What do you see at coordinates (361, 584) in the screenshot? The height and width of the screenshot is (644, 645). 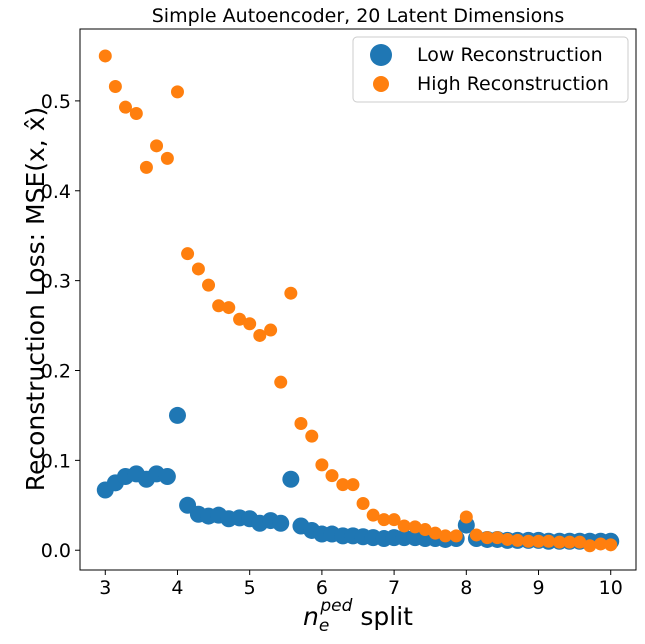 I see `x-axis: 3 4 5 6 7 8 9 10` at bounding box center [361, 584].